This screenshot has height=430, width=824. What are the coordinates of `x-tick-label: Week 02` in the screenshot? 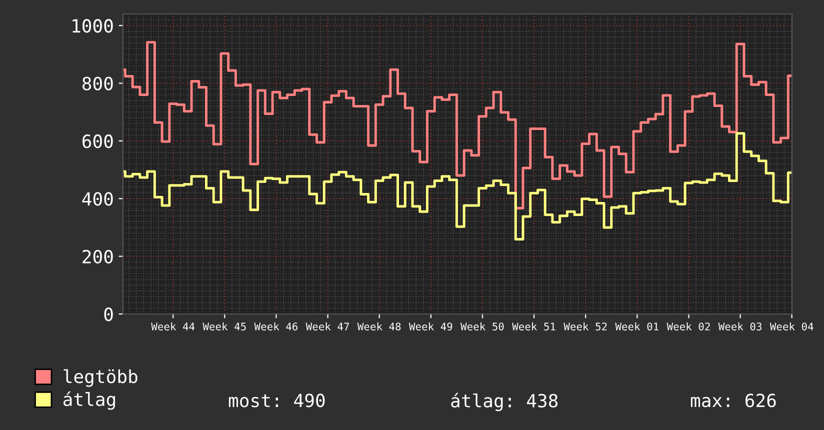 It's located at (688, 326).